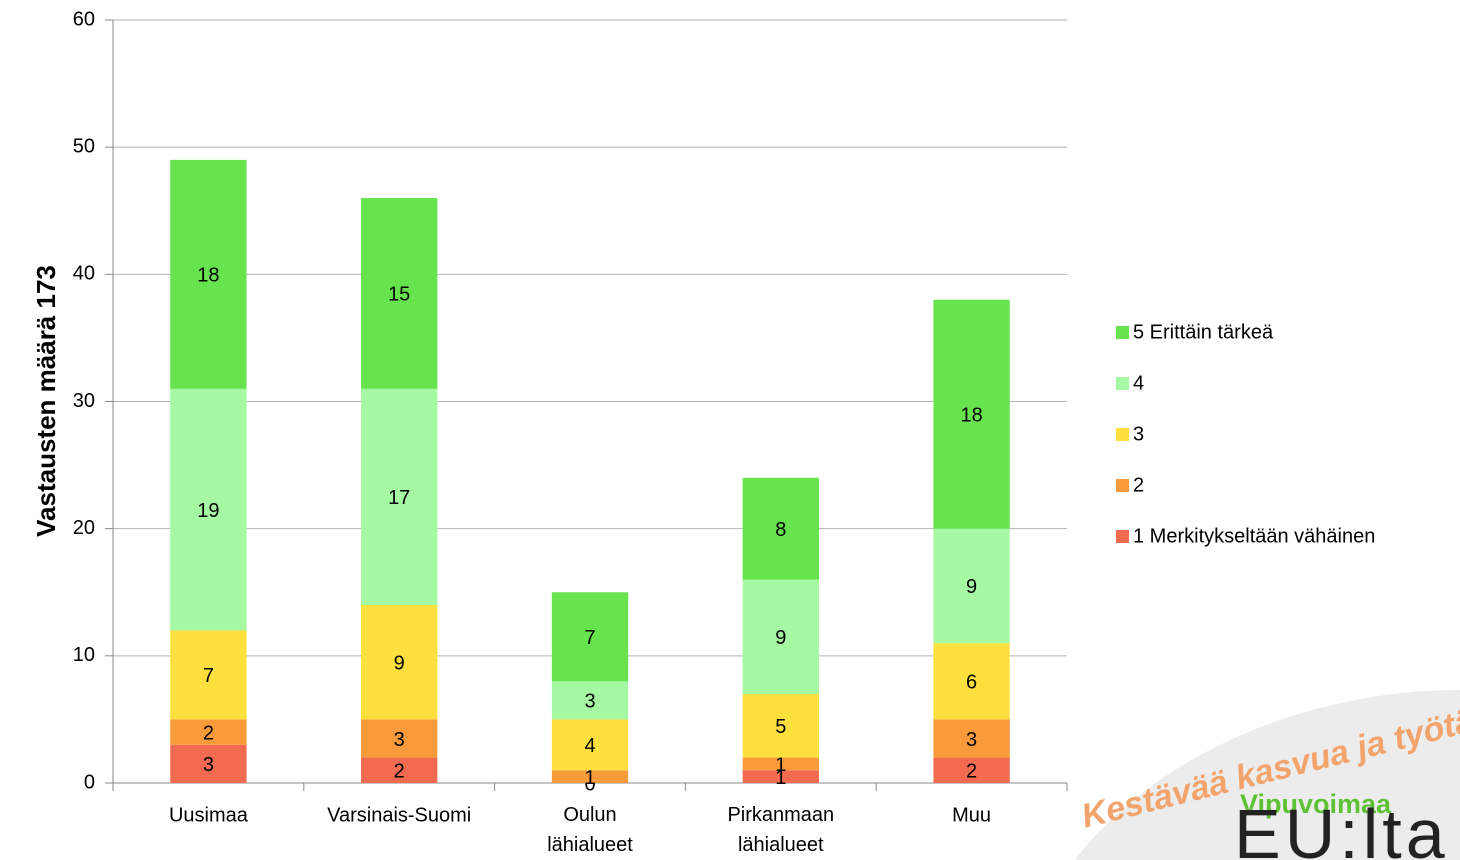 The height and width of the screenshot is (860, 1460). Describe the element at coordinates (84, 401) in the screenshot. I see `y-tick-label: 30` at that location.